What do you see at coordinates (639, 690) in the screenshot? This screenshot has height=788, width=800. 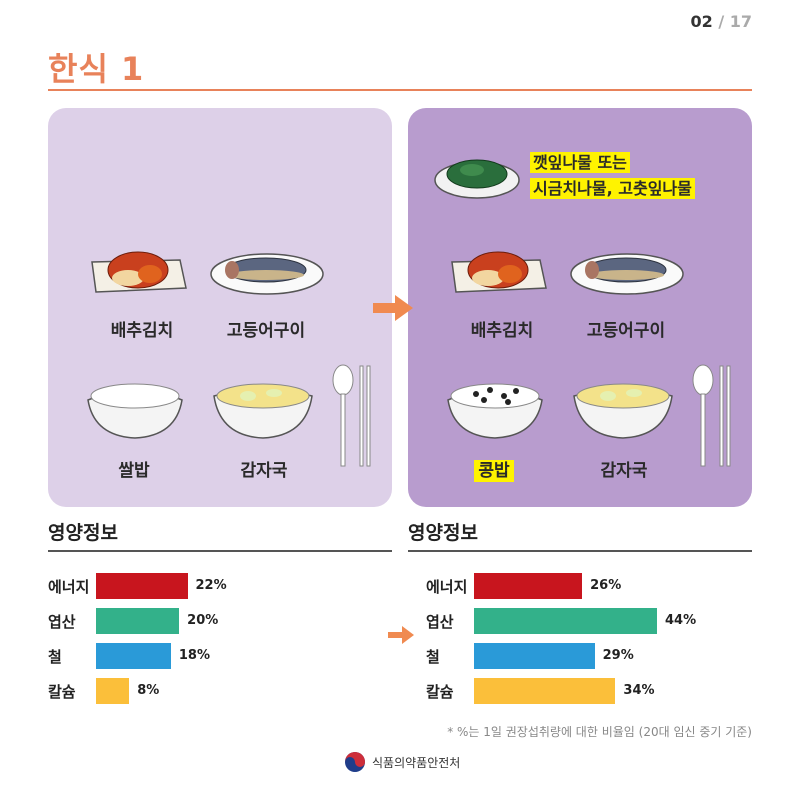 I see `bar-value-label: 34%` at bounding box center [639, 690].